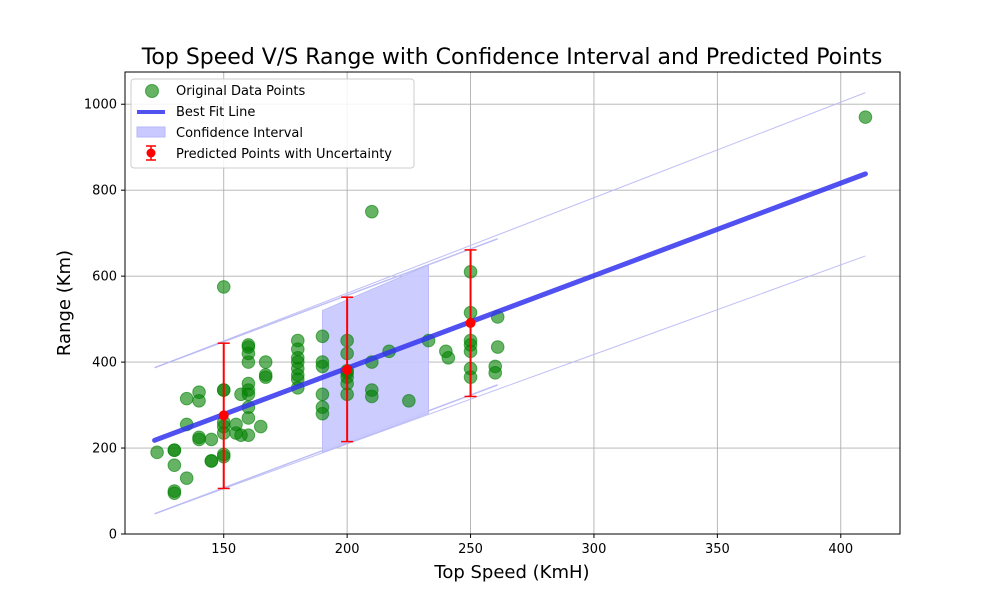 The image size is (1000, 600). Describe the element at coordinates (284, 154) in the screenshot. I see `legend-label-predicted: Predicted Points with Uncertainty` at that location.